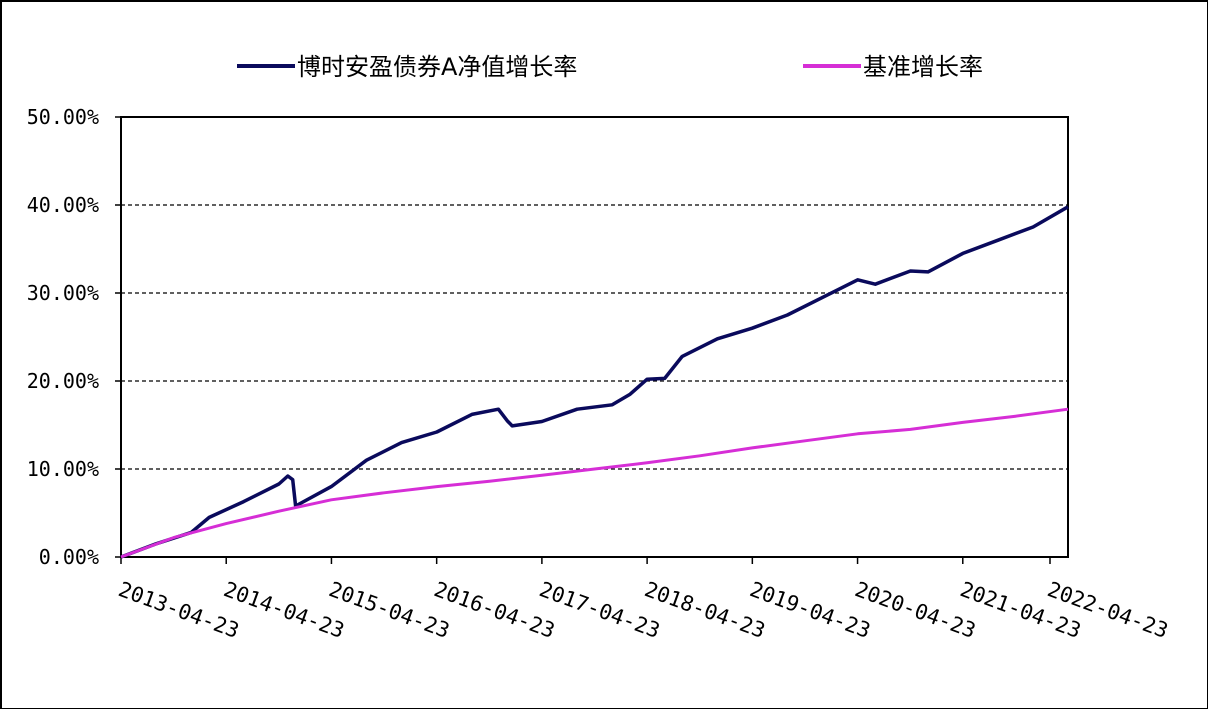 The image size is (1210, 711). What do you see at coordinates (69, 557) in the screenshot?
I see `y-tick-label: 0.00%` at bounding box center [69, 557].